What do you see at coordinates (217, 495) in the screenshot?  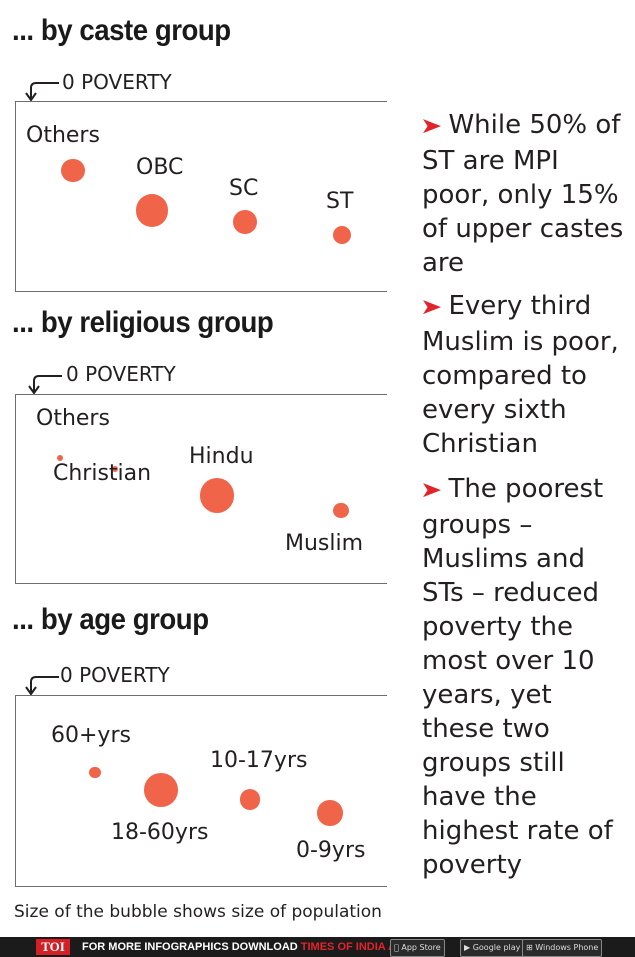 I see `bubble-hindu` at bounding box center [217, 495].